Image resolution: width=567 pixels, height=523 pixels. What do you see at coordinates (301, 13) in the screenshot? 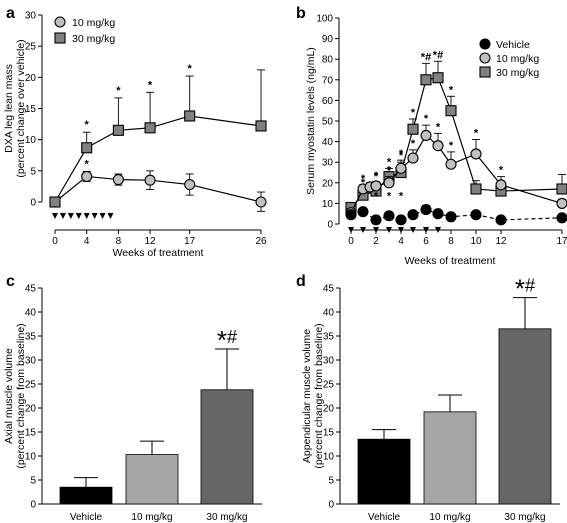
I see `panel-label-b: b` at bounding box center [301, 13].